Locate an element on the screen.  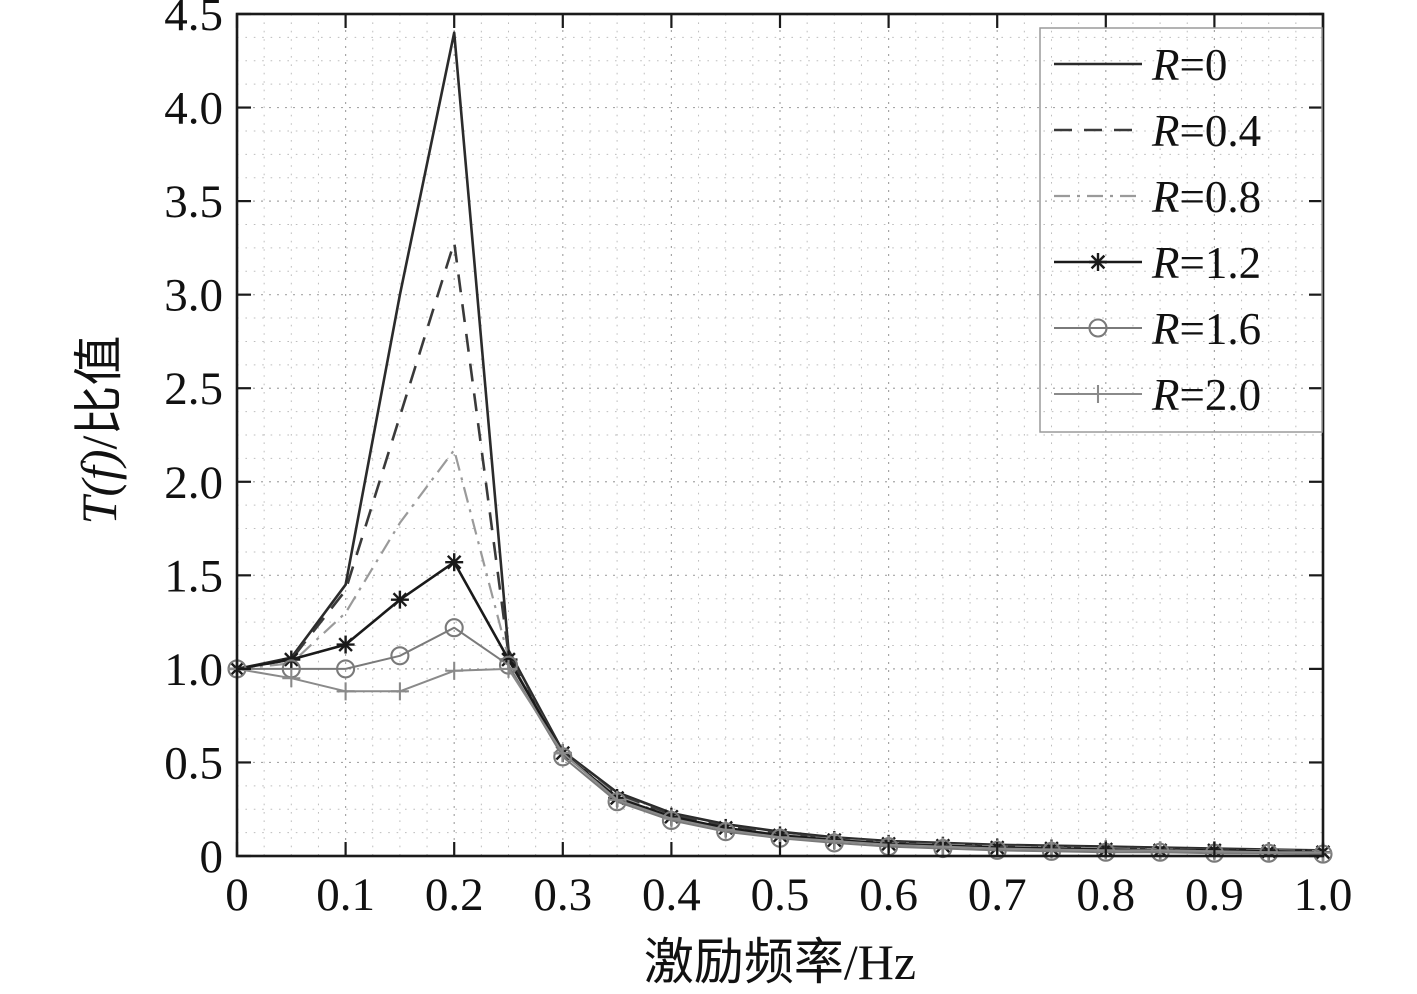
legend-entry: R=0.8 is located at coordinates (1157, 197).